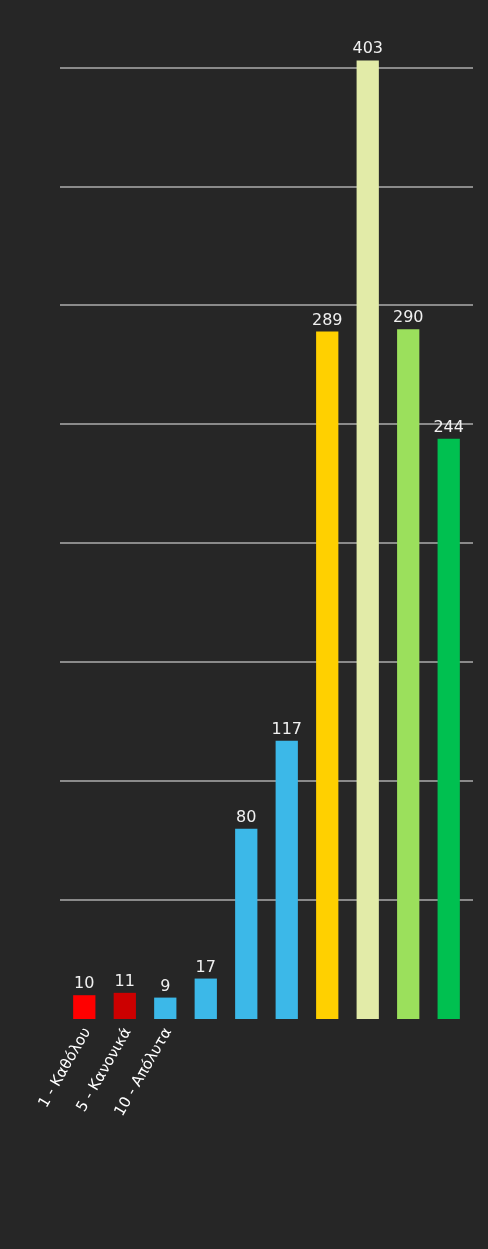 This screenshot has width=488, height=1249. What do you see at coordinates (84, 983) in the screenshot?
I see `data-label: 10` at bounding box center [84, 983].